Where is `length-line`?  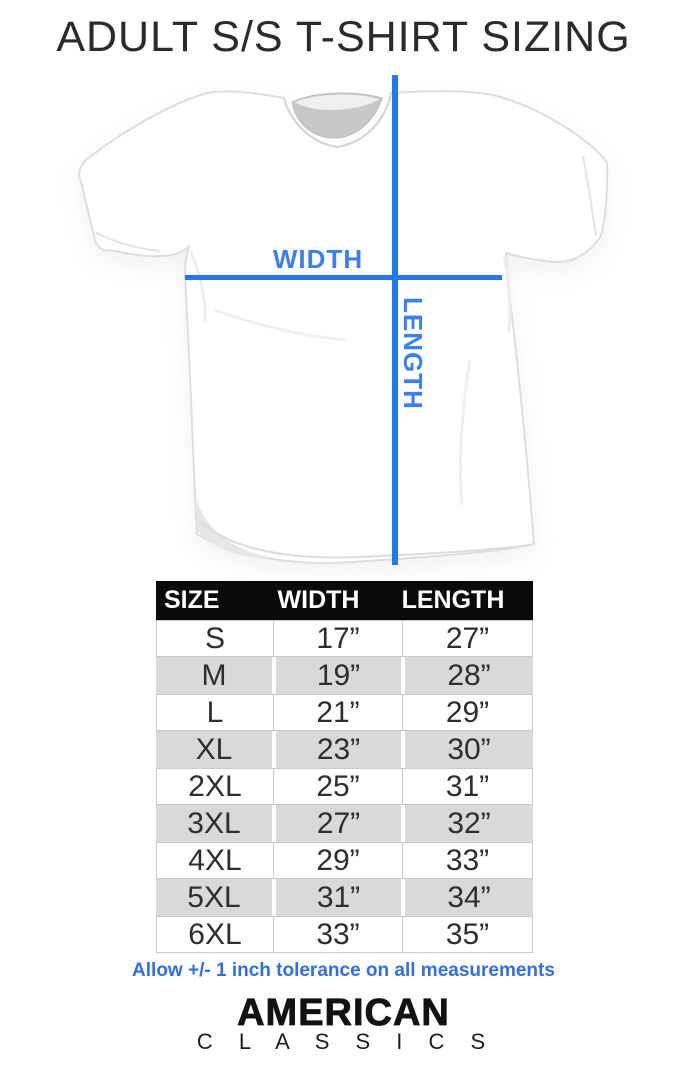 length-line is located at coordinates (395, 320).